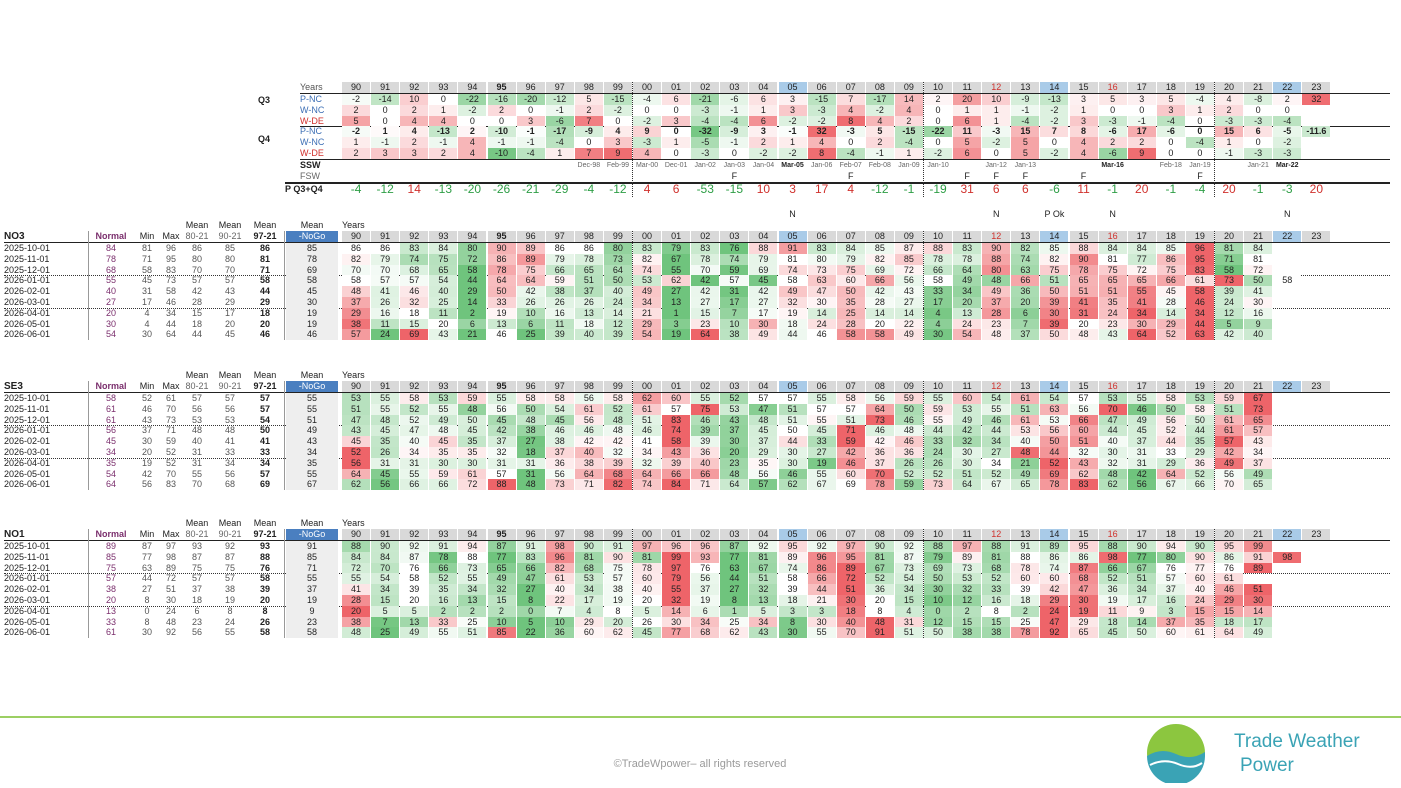  What do you see at coordinates (850, 324) in the screenshot?
I see `data-cell: 28` at bounding box center [850, 324].